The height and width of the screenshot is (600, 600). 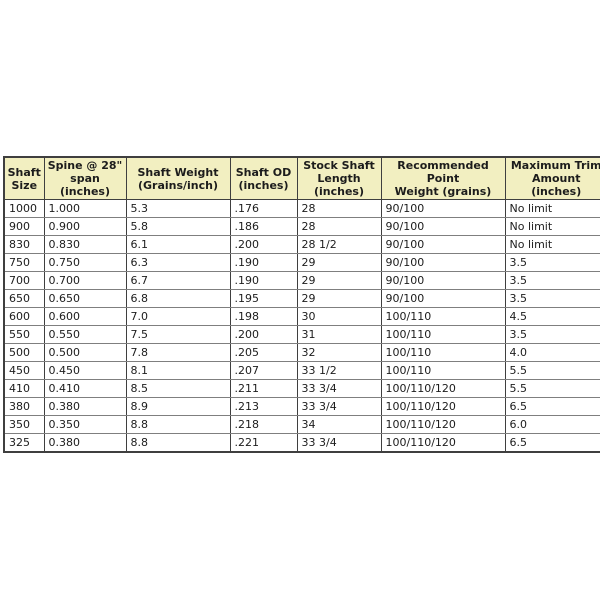 What do you see at coordinates (302, 298) in the screenshot?
I see `table-row: 650 0.650 6.8.195 29 90/100 3.5` at bounding box center [302, 298].